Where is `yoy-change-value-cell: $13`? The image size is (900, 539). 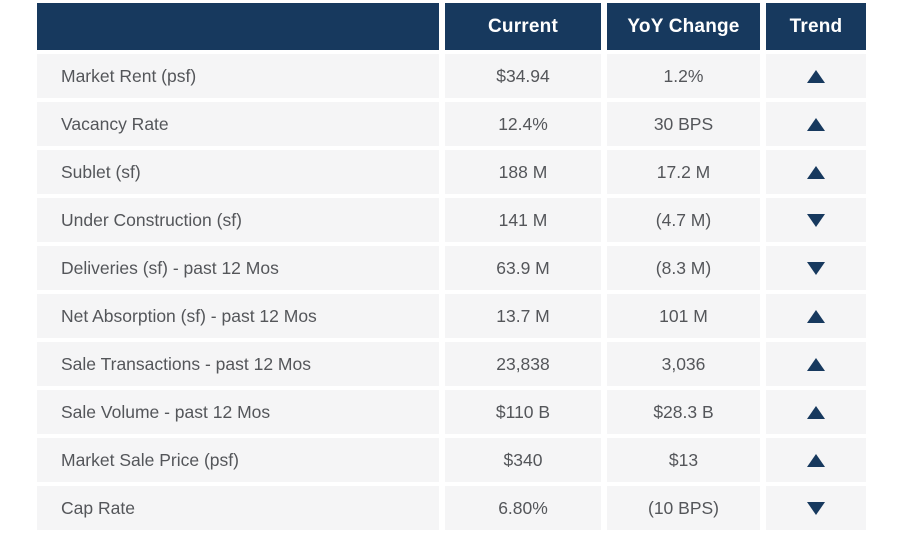
yoy-change-value-cell: $13 is located at coordinates (683, 460).